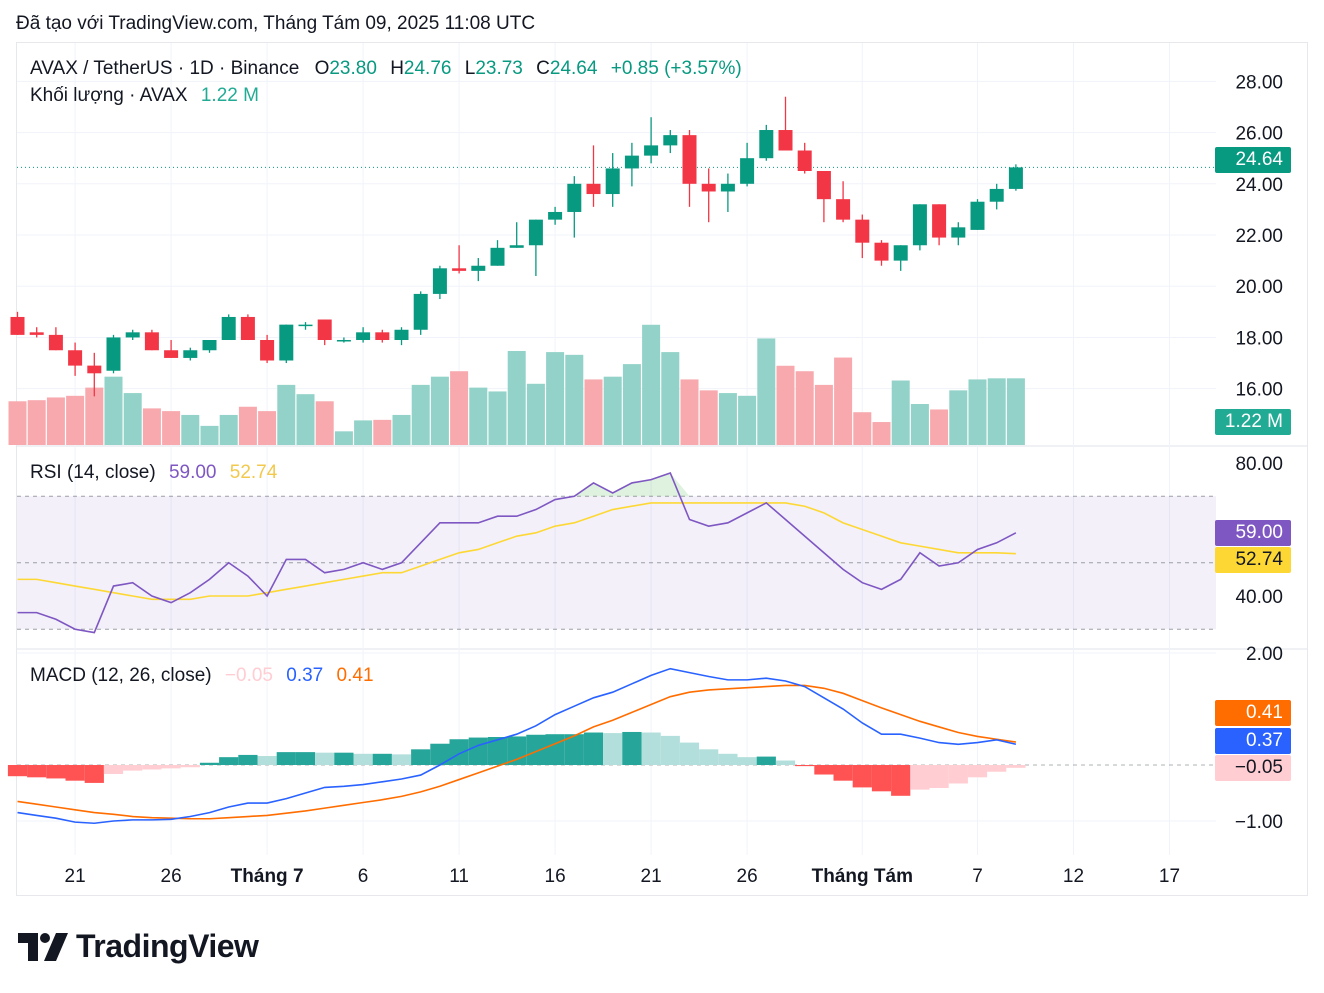 Image resolution: width=1324 pixels, height=993 pixels. Describe the element at coordinates (121, 675) in the screenshot. I see `macd-label: MACD (12, 26, close)` at that location.